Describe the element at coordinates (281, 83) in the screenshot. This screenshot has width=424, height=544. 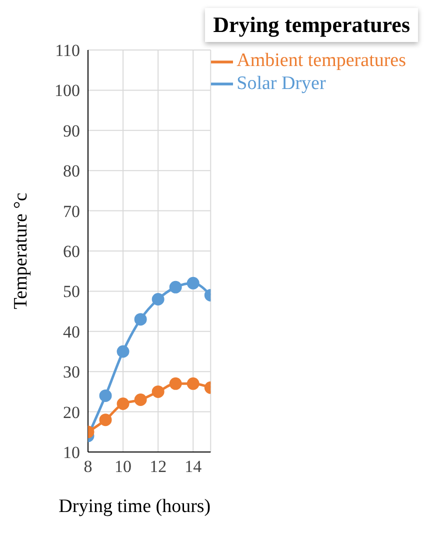
I see `legend-label: Solar Dryer` at that location.